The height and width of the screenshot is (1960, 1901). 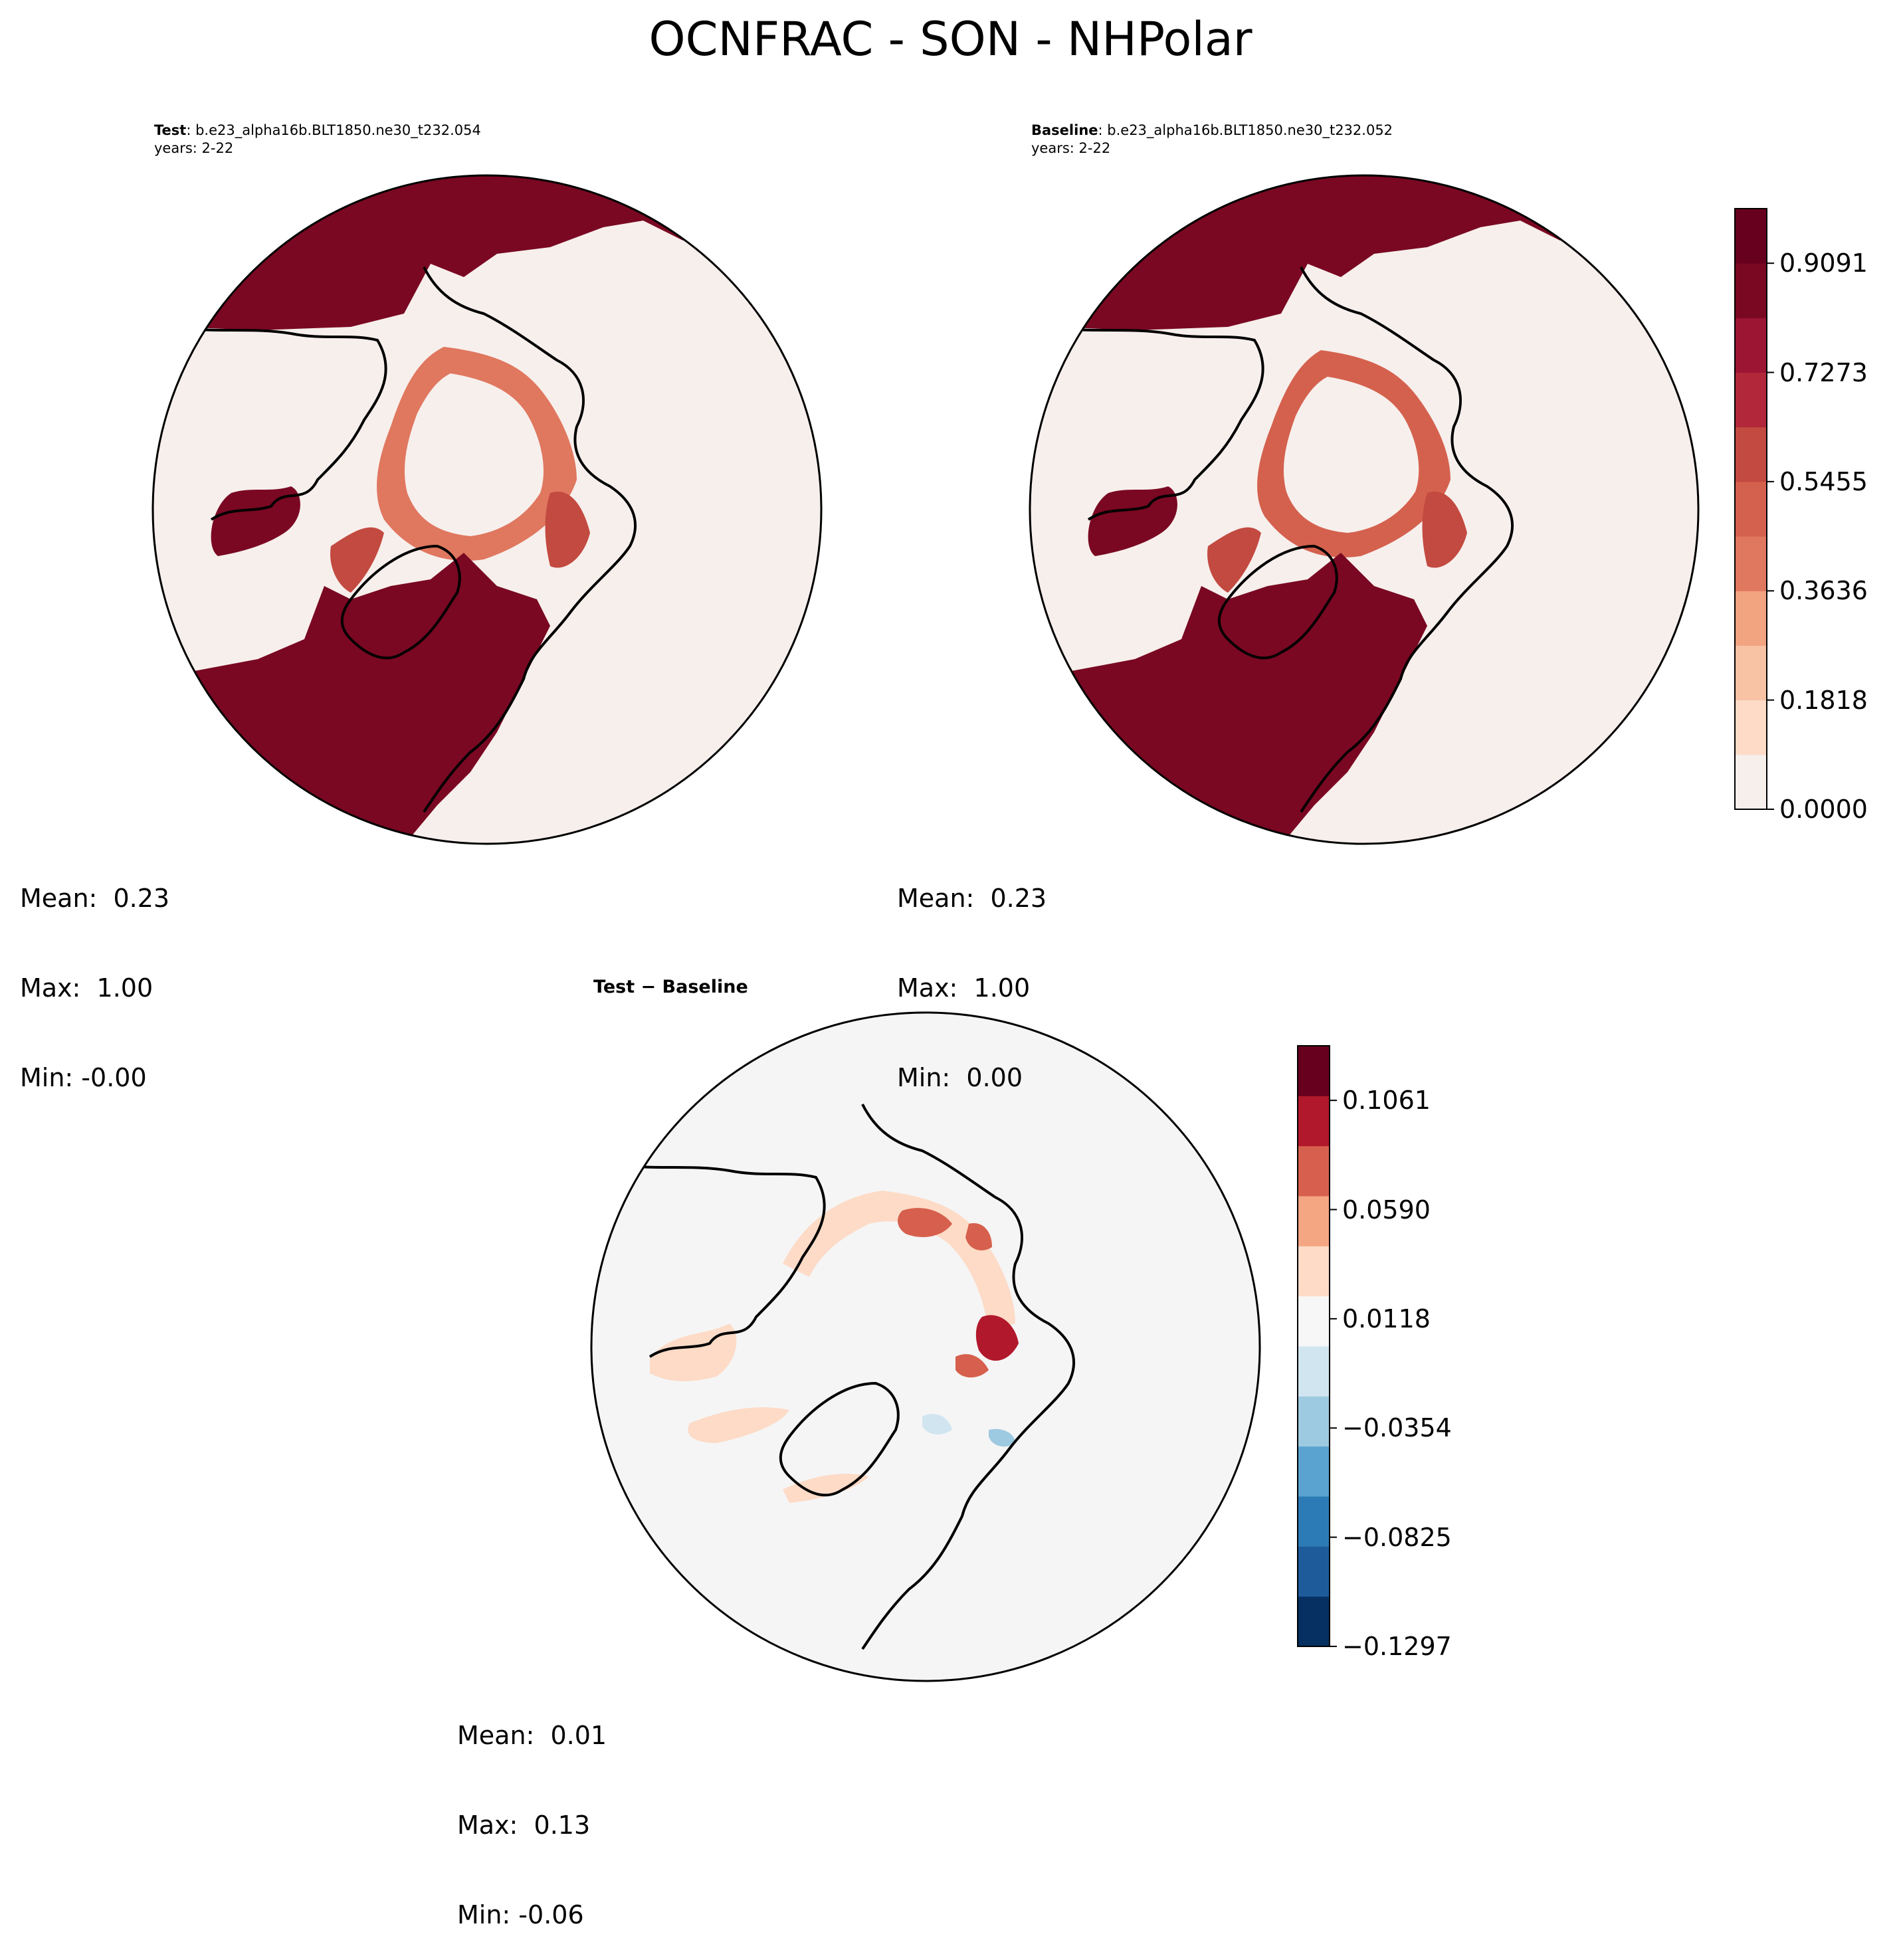 I want to click on colorbar-tick-label: −0.0825, so click(x=1397, y=1537).